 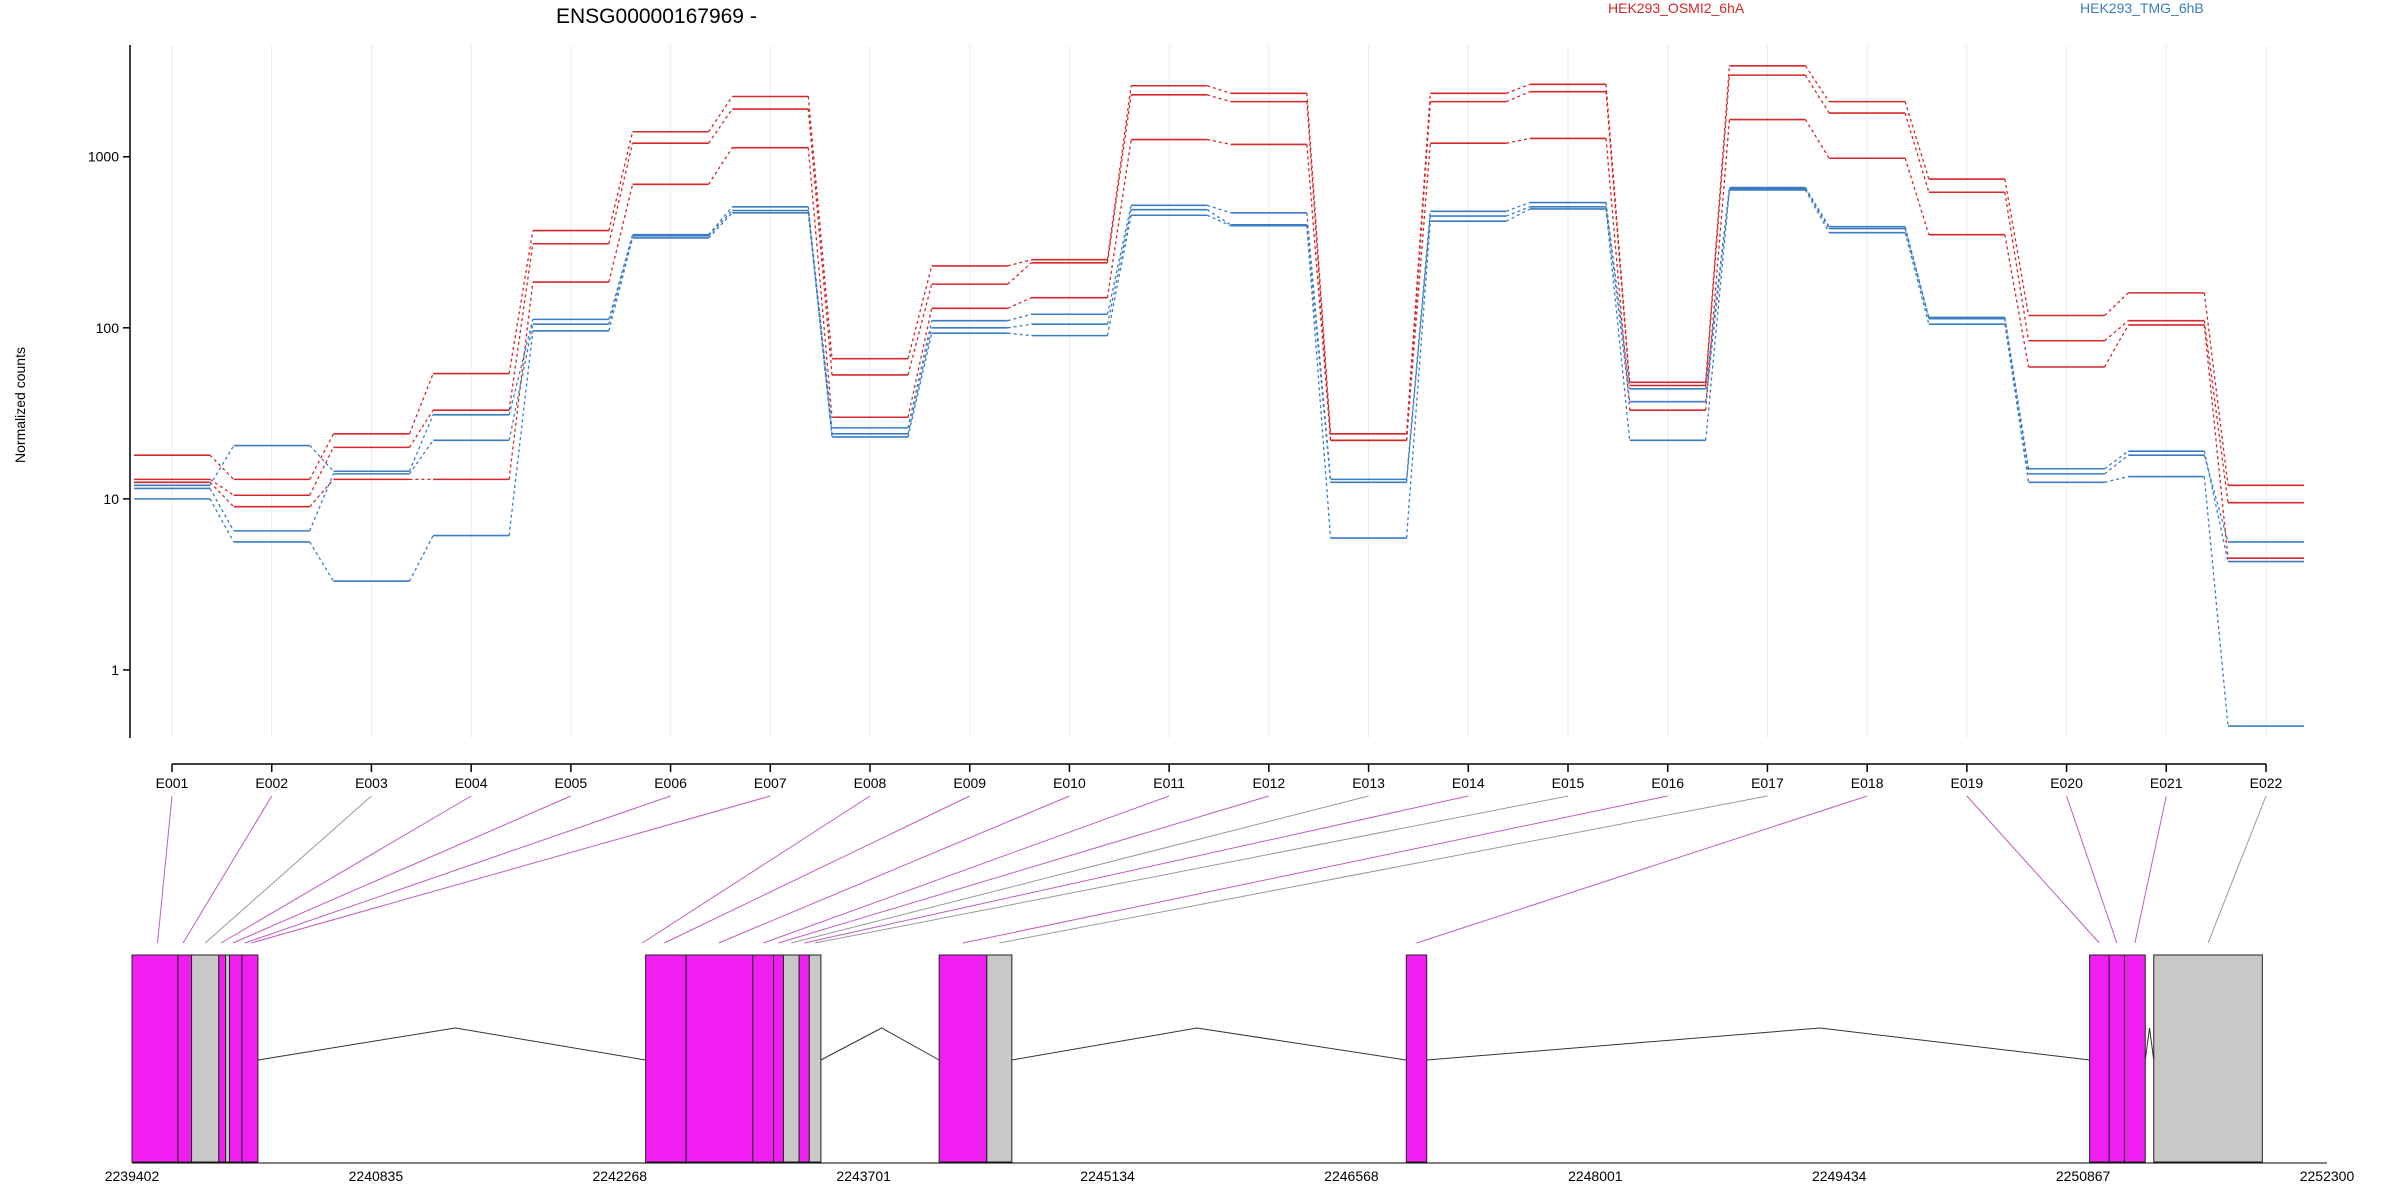 I want to click on x-tick-label: E010, so click(x=1069, y=783).